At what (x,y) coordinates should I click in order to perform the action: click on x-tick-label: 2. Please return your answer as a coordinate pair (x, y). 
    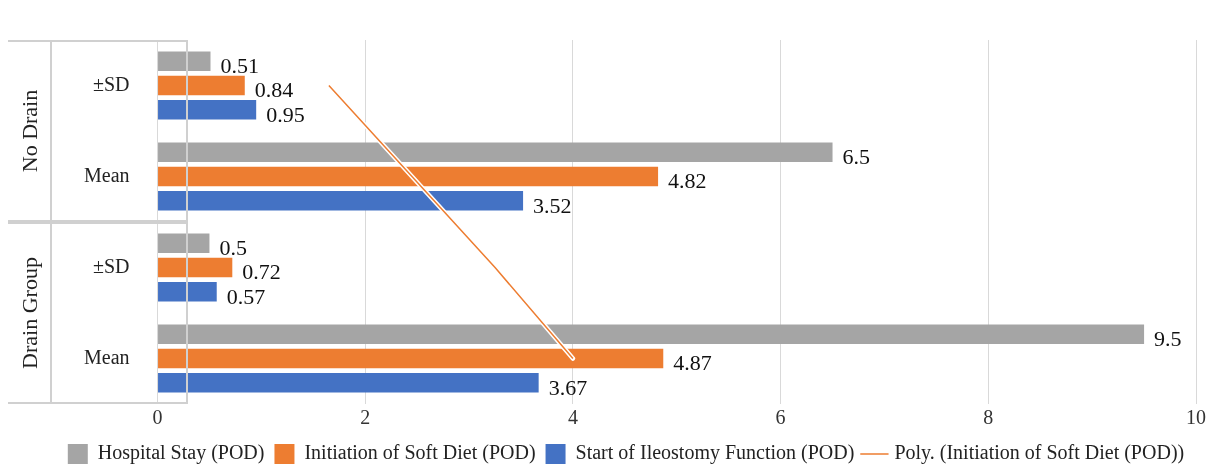
    Looking at the image, I should click on (365, 417).